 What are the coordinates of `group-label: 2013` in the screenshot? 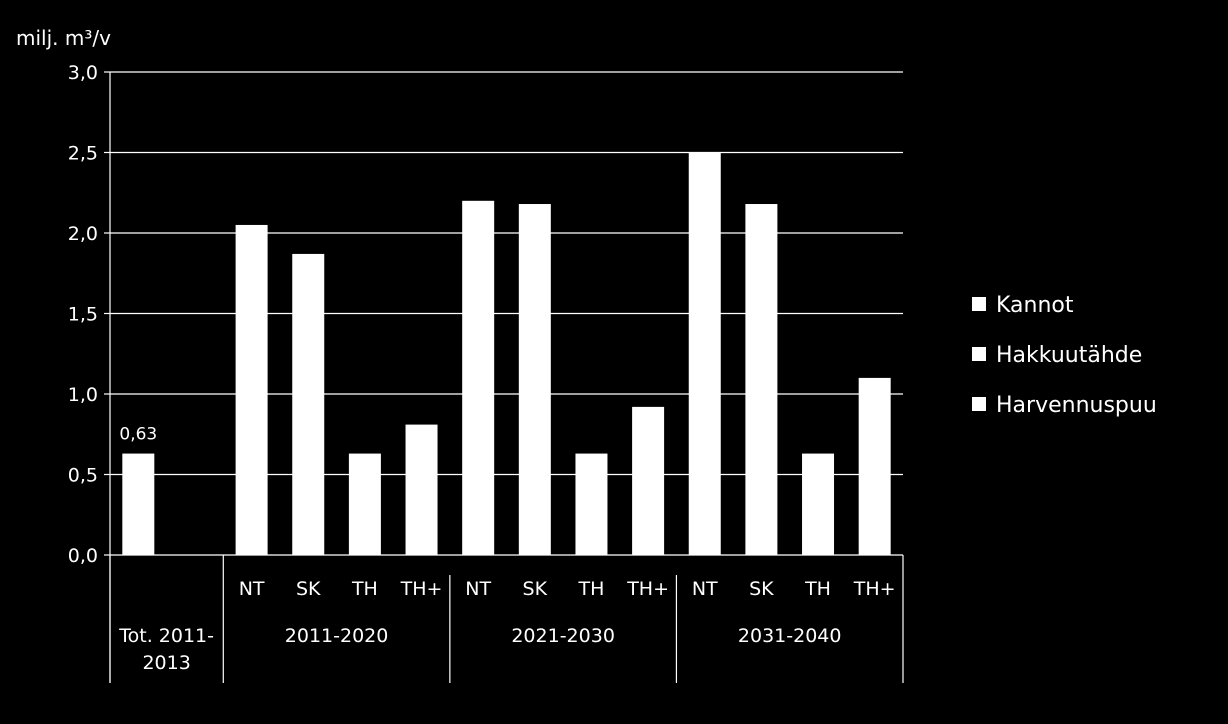 It's located at (166, 663).